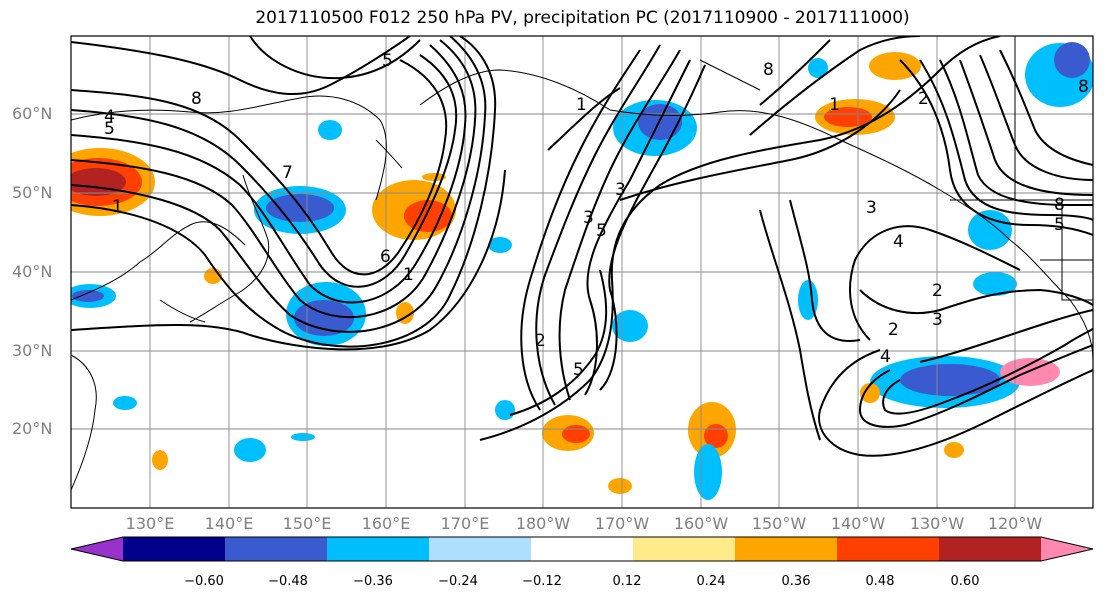  I want to click on colorbar-tick-0.48: 0.48, so click(880, 581).